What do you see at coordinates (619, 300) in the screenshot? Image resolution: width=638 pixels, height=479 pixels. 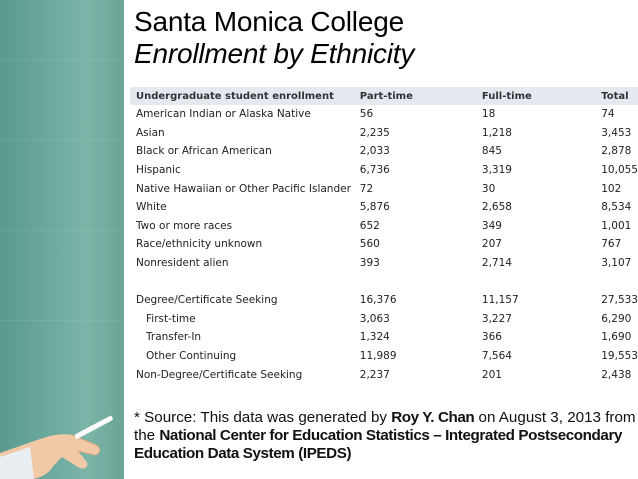 I see `row-total: 27,533` at bounding box center [619, 300].